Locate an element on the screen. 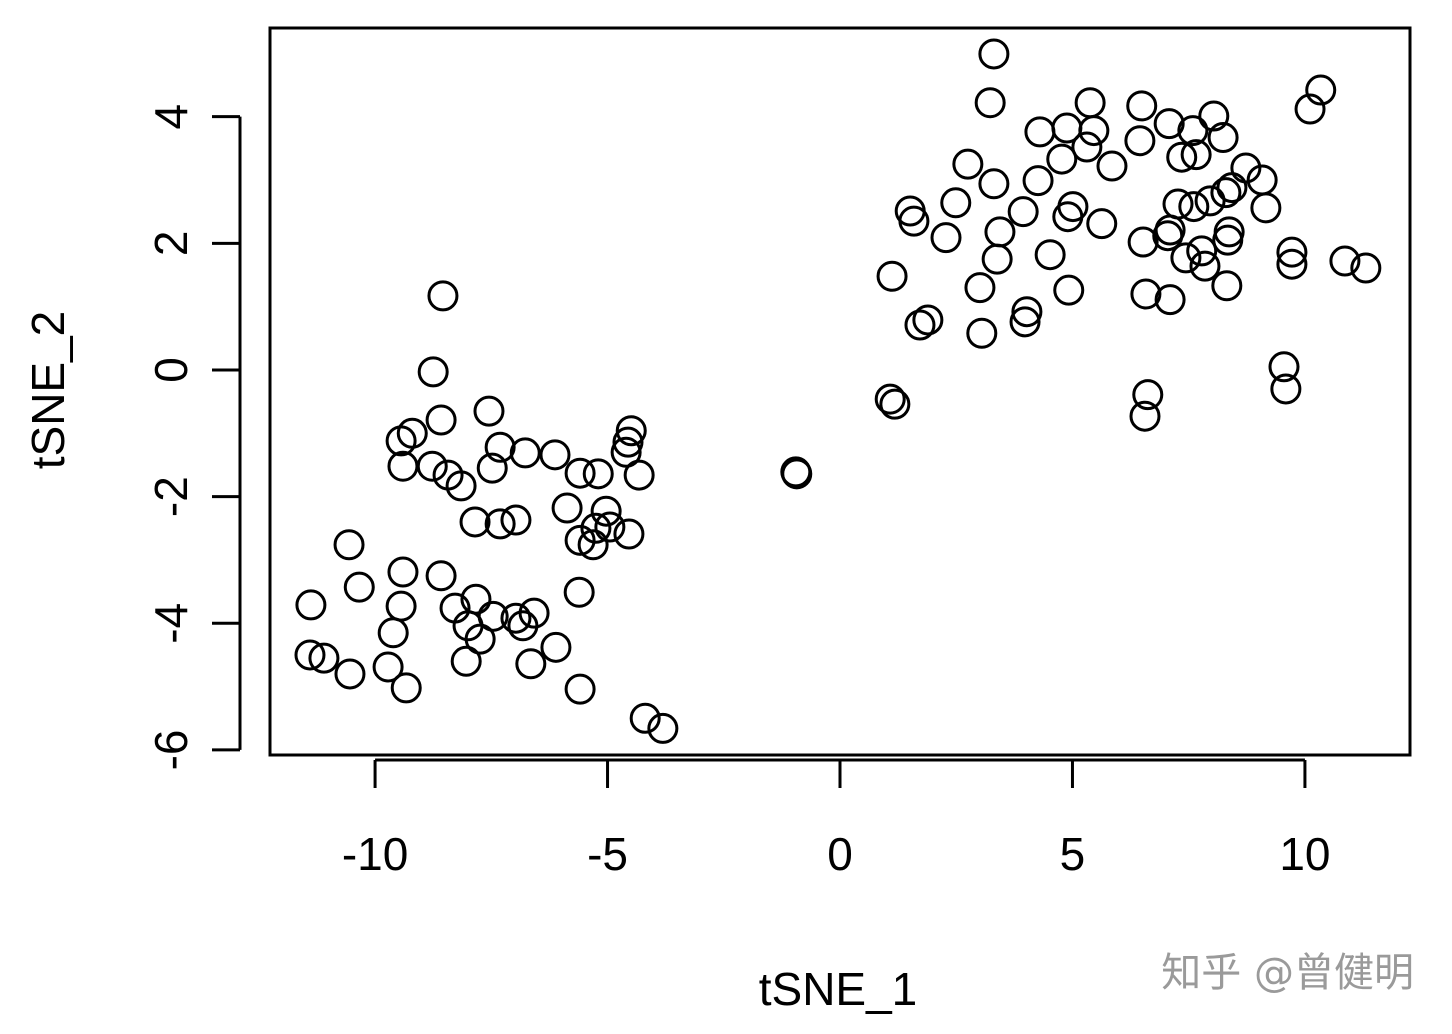 The height and width of the screenshot is (1034, 1452). y-tick-label: -4 is located at coordinates (171, 623).